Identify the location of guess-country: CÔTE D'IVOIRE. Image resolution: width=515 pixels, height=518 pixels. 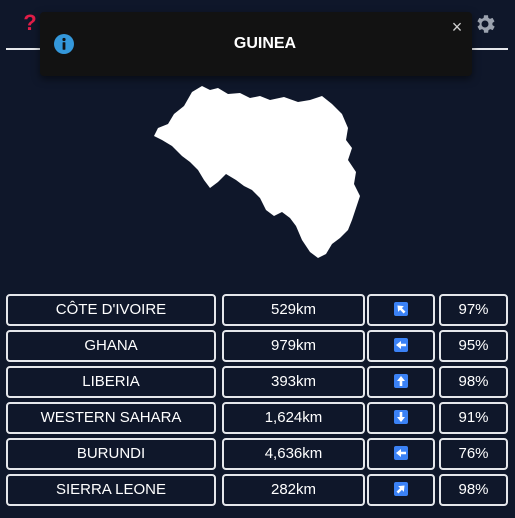
(111, 310).